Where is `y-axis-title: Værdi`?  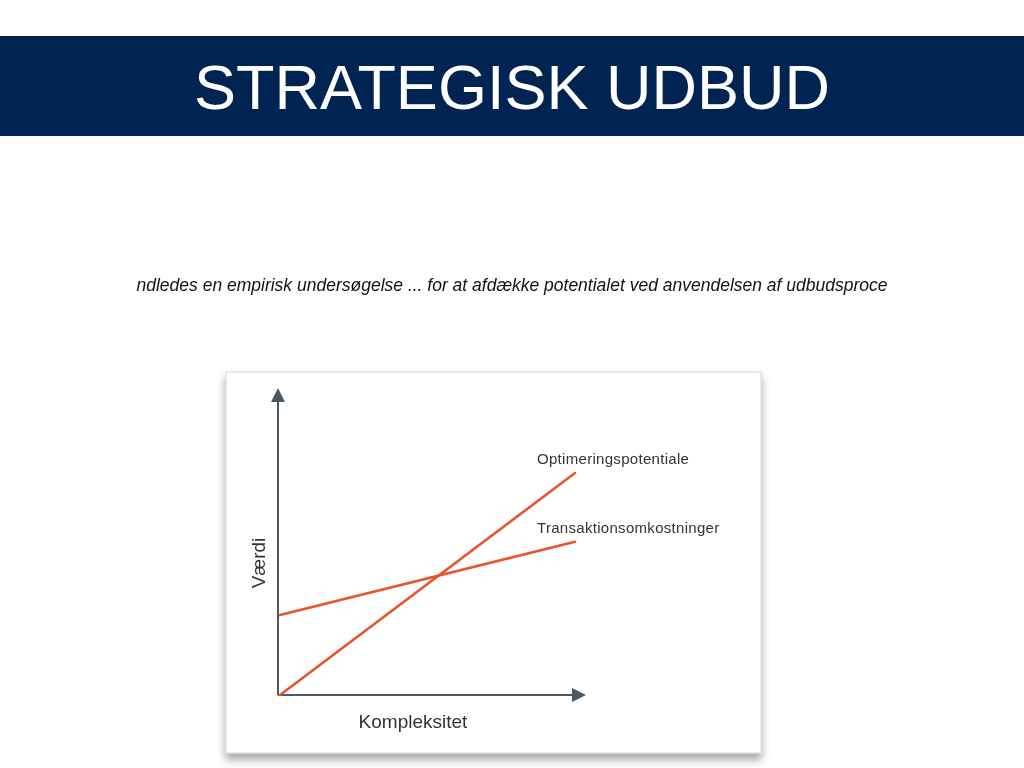
y-axis-title: Værdi is located at coordinates (258, 563).